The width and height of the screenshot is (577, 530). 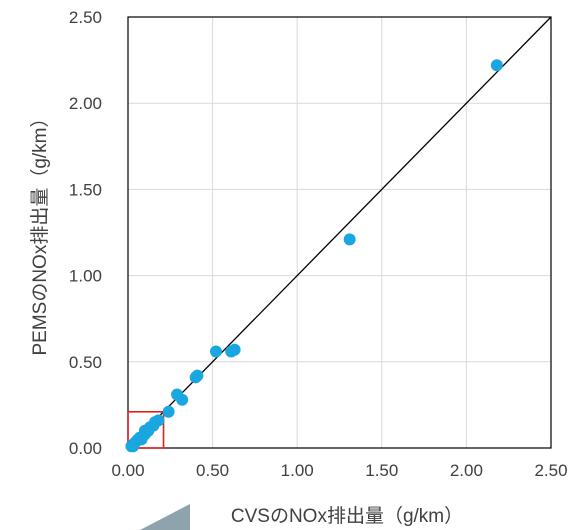 What do you see at coordinates (85, 362) in the screenshot?
I see `y-tick-label: 0.50` at bounding box center [85, 362].